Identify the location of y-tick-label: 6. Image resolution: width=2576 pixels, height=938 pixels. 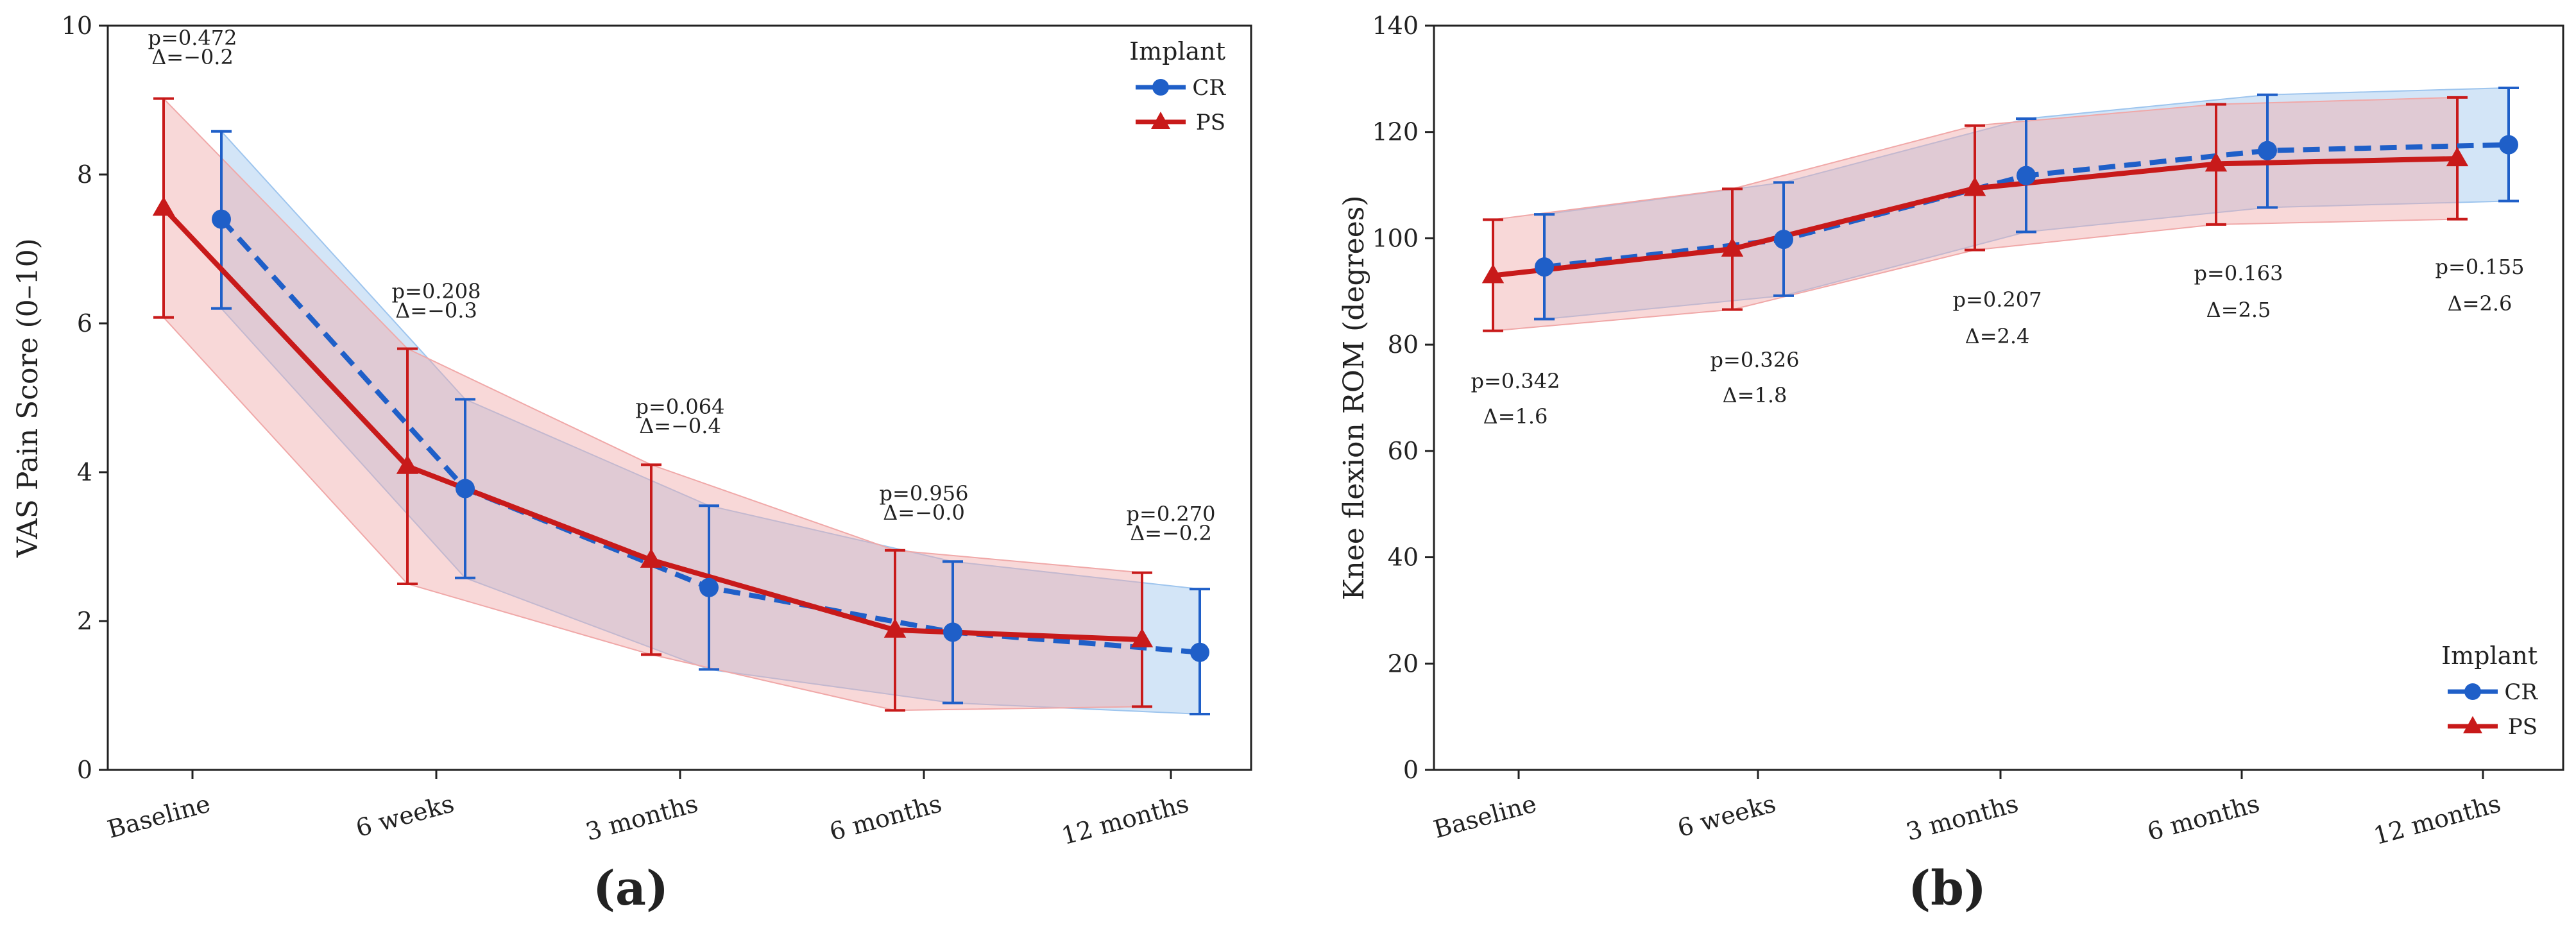
(85, 323).